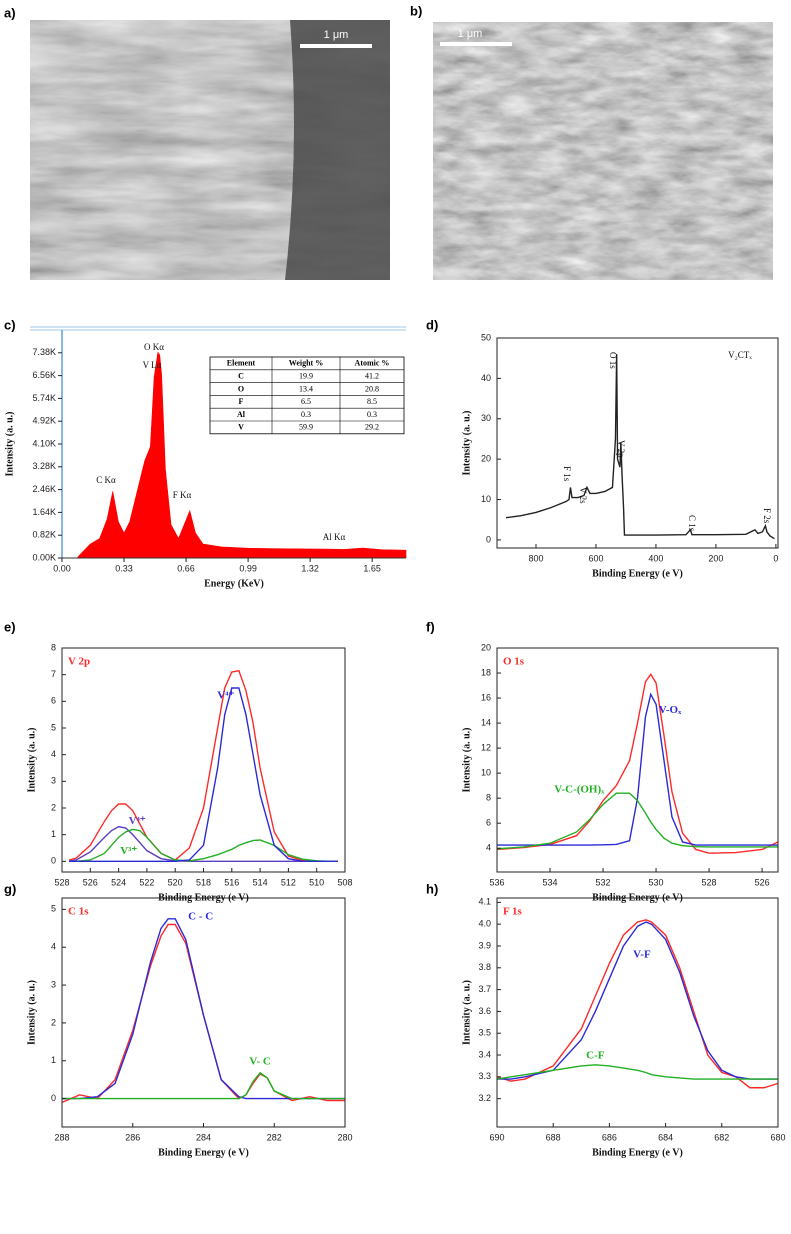 Image resolution: width=791 pixels, height=1234 pixels. I want to click on x-tick-label: 682, so click(721, 1137).